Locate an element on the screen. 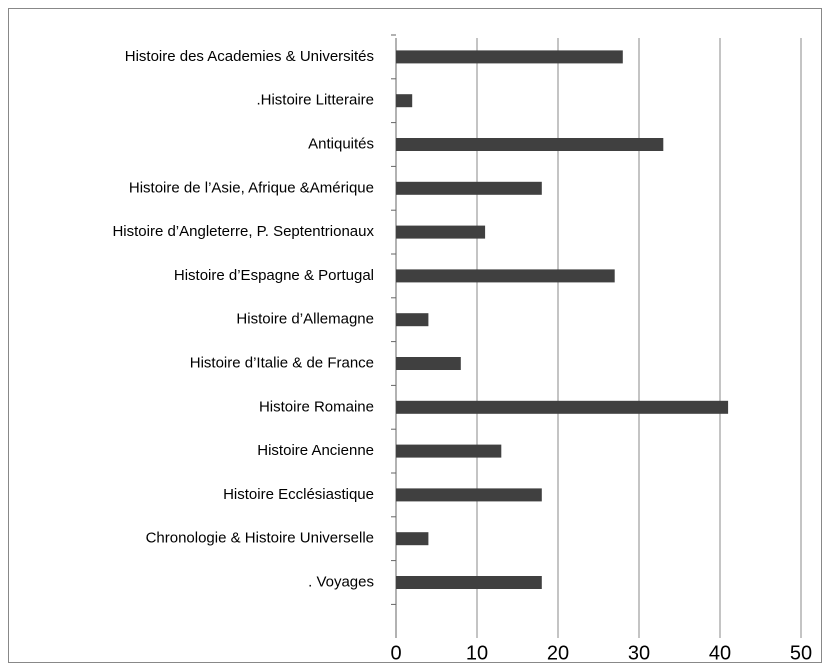 This screenshot has height=671, width=830. x-tick-label: 0 is located at coordinates (395, 653).